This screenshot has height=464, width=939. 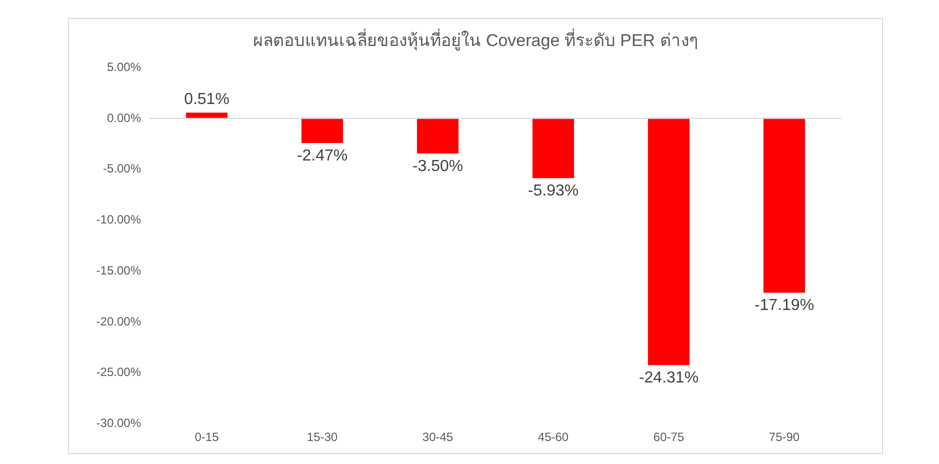 I want to click on y-tick-label: -10.00%, so click(x=119, y=219).